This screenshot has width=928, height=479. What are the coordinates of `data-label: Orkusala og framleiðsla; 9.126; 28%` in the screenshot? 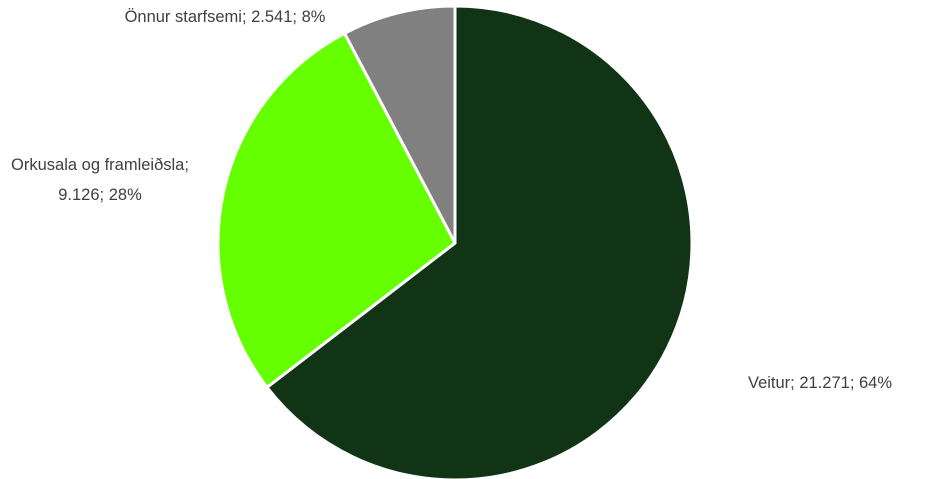 It's located at (100, 180).